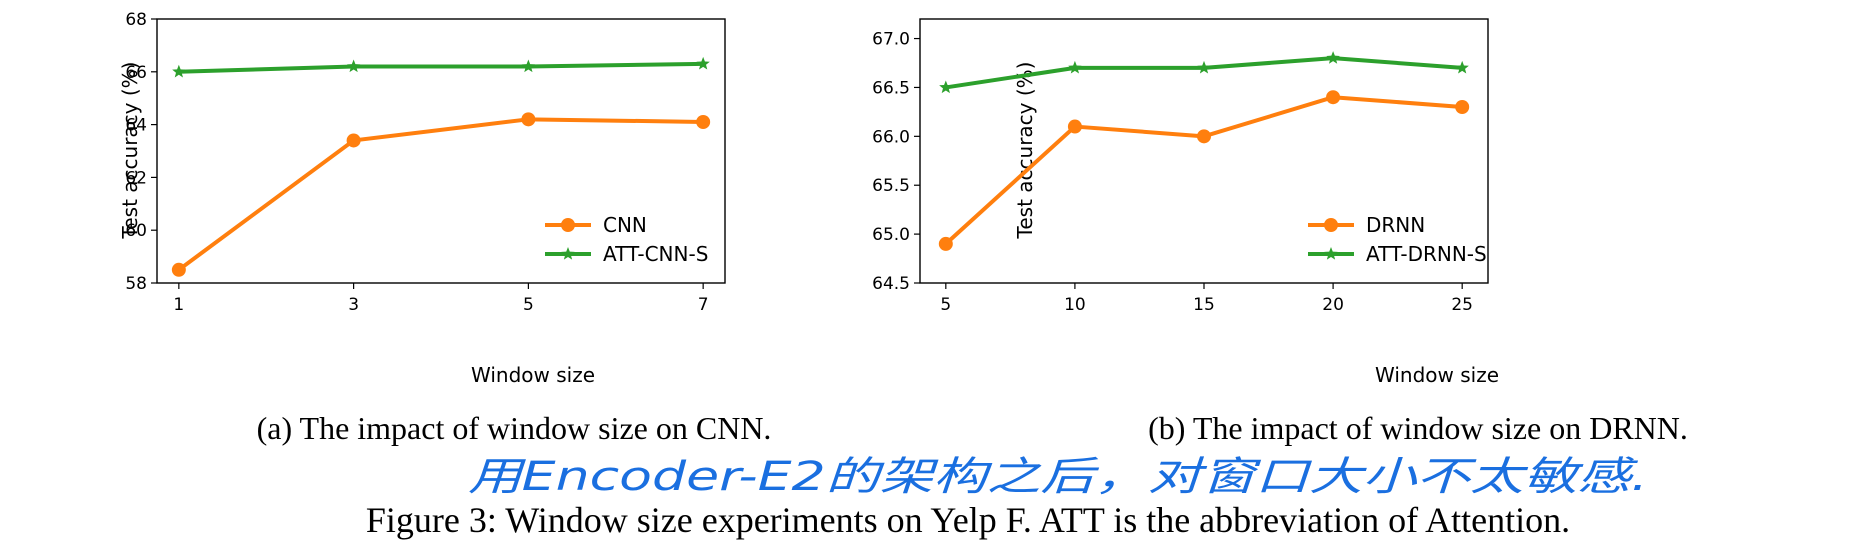  Describe the element at coordinates (130, 151) in the screenshot. I see `y-axis-label-left: Test accuracy (%)` at that location.